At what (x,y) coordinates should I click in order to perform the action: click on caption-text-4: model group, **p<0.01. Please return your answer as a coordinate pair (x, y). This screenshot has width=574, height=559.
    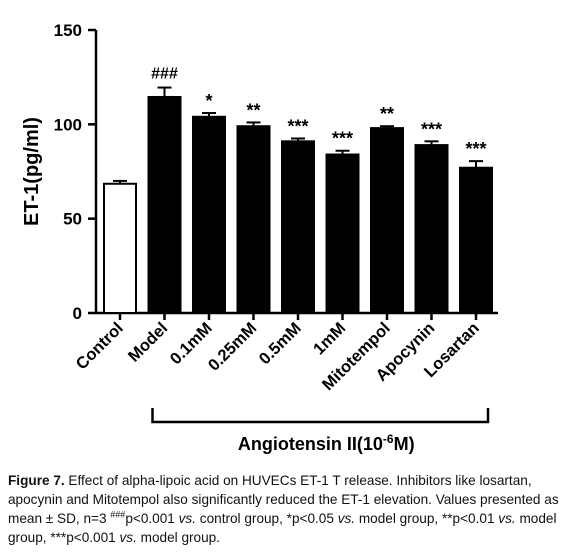
    Looking at the image, I should click on (427, 518).